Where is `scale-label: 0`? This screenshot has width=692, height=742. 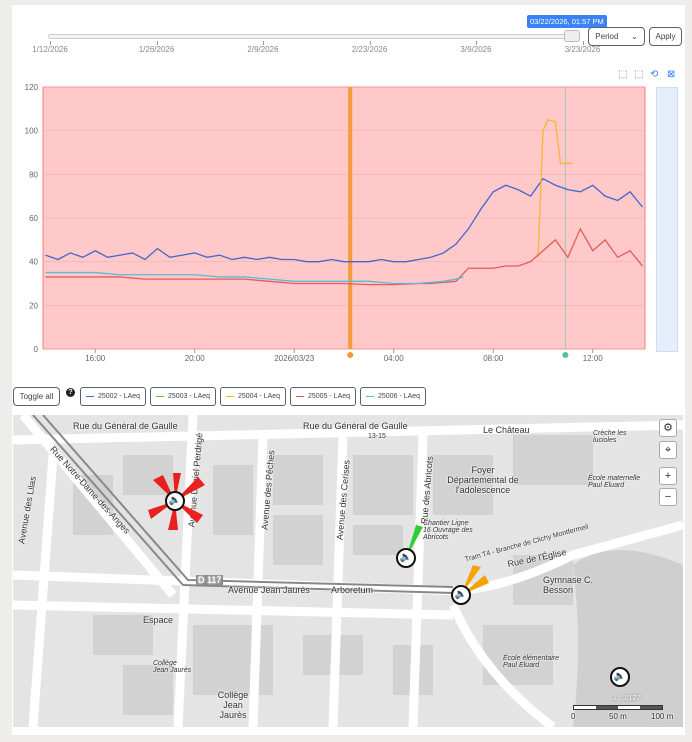
scale-label: 0 is located at coordinates (573, 716).